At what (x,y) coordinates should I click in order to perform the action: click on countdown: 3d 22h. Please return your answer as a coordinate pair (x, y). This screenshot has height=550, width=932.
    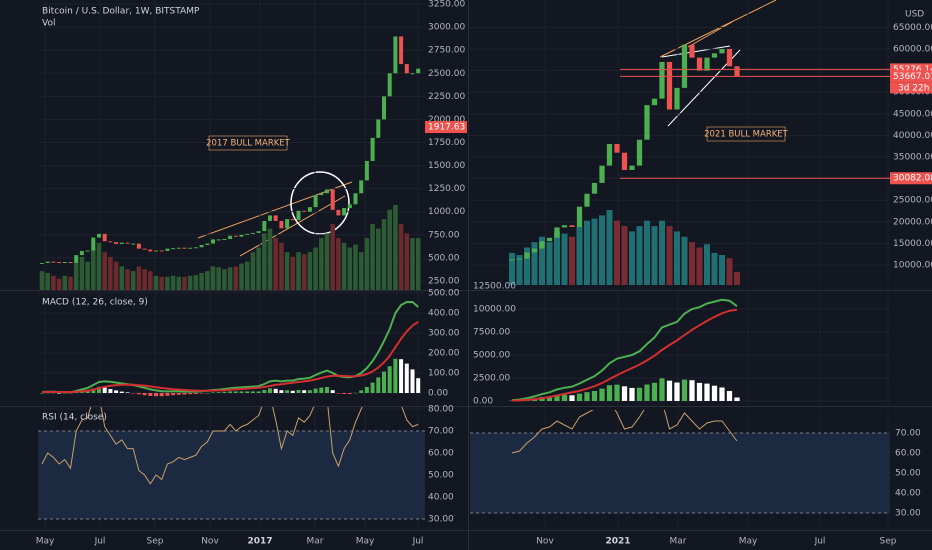
    Looking at the image, I should click on (913, 88).